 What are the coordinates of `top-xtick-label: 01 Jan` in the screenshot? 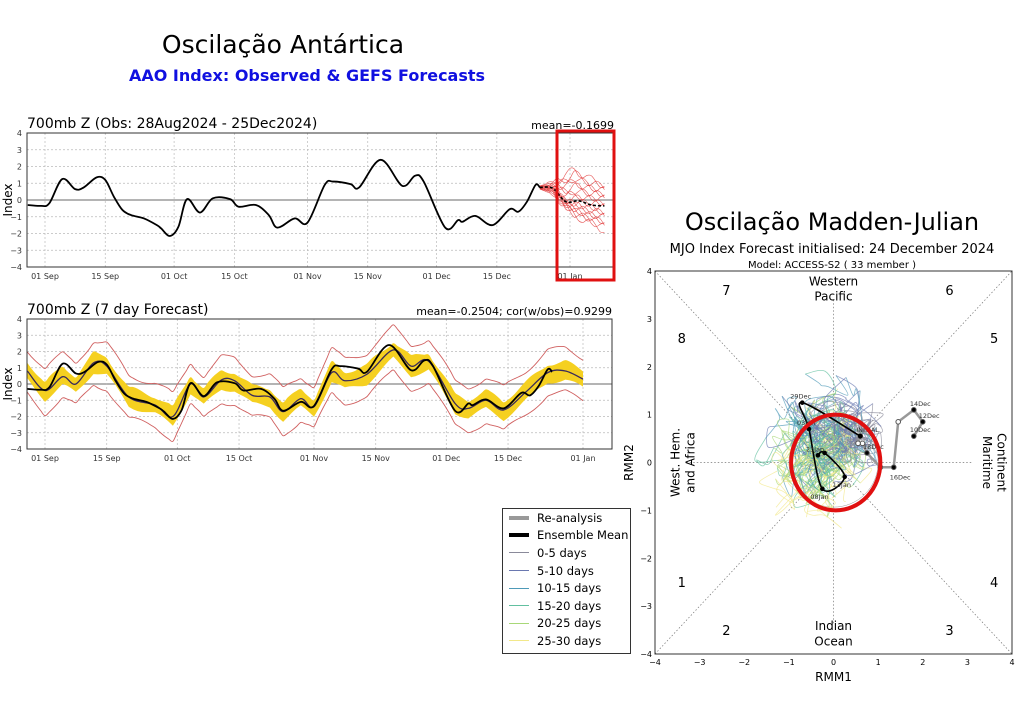 It's located at (569, 276).